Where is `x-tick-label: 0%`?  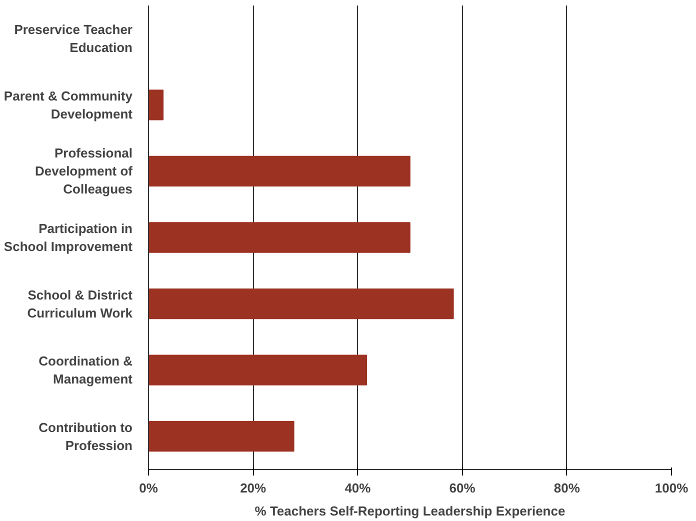 x-tick-label: 0% is located at coordinates (148, 488).